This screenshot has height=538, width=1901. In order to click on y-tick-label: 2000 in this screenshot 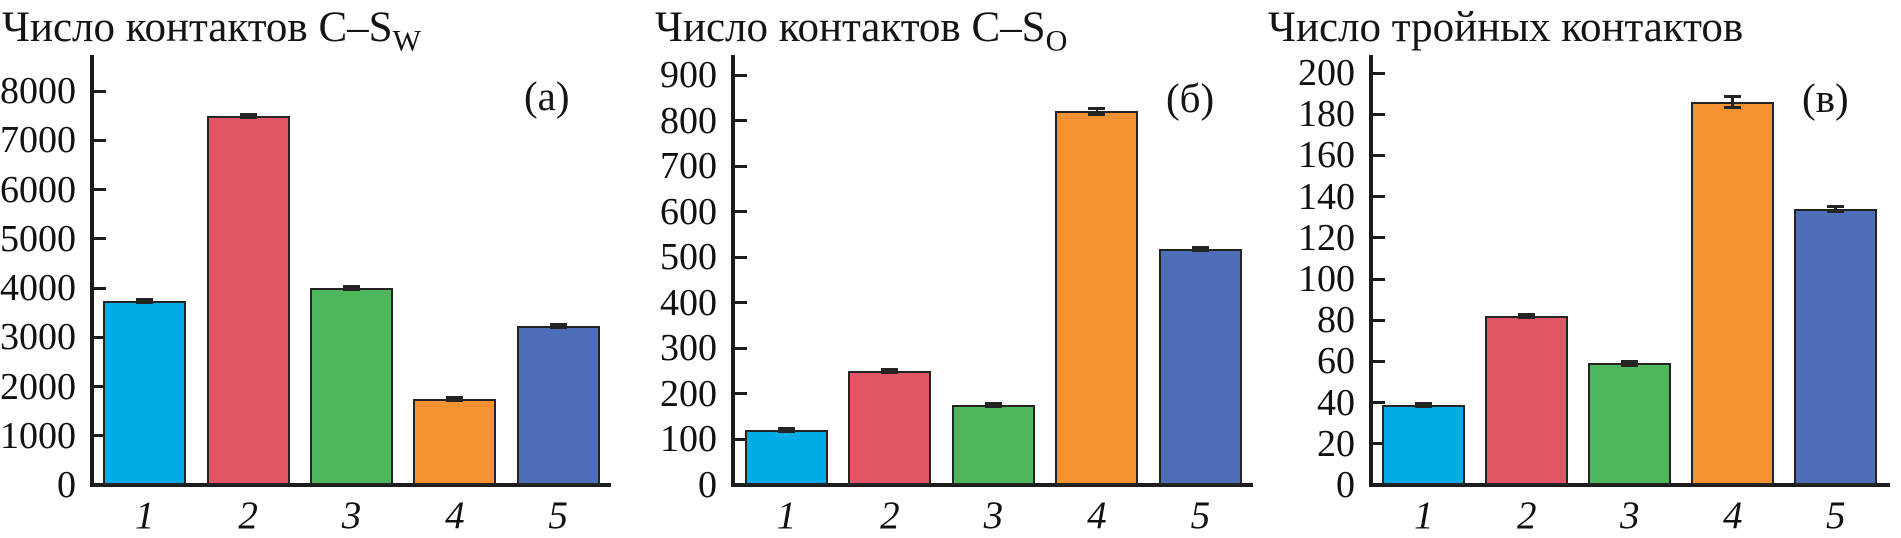, I will do `click(38, 386)`.